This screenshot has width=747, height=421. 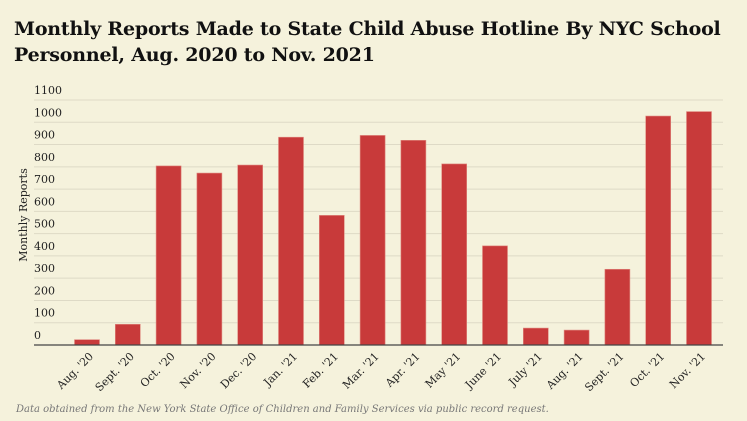 What do you see at coordinates (44, 224) in the screenshot?
I see `y-tick-label: 500` at bounding box center [44, 224].